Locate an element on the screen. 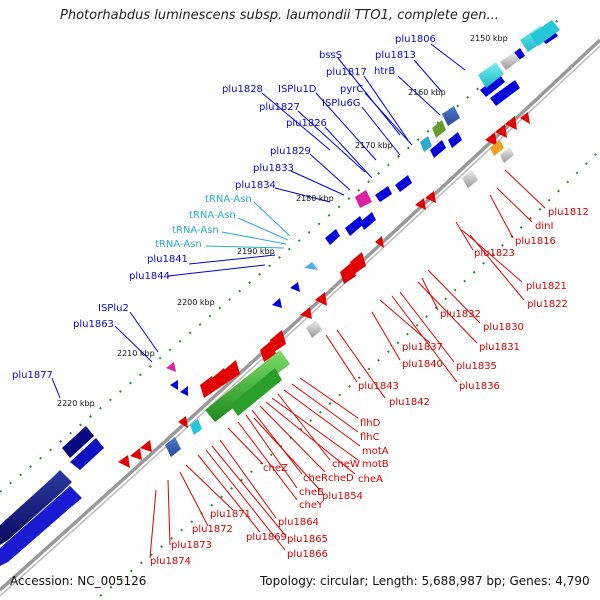 This screenshot has height=600, width=600. gene-label: plu1817 is located at coordinates (346, 72).